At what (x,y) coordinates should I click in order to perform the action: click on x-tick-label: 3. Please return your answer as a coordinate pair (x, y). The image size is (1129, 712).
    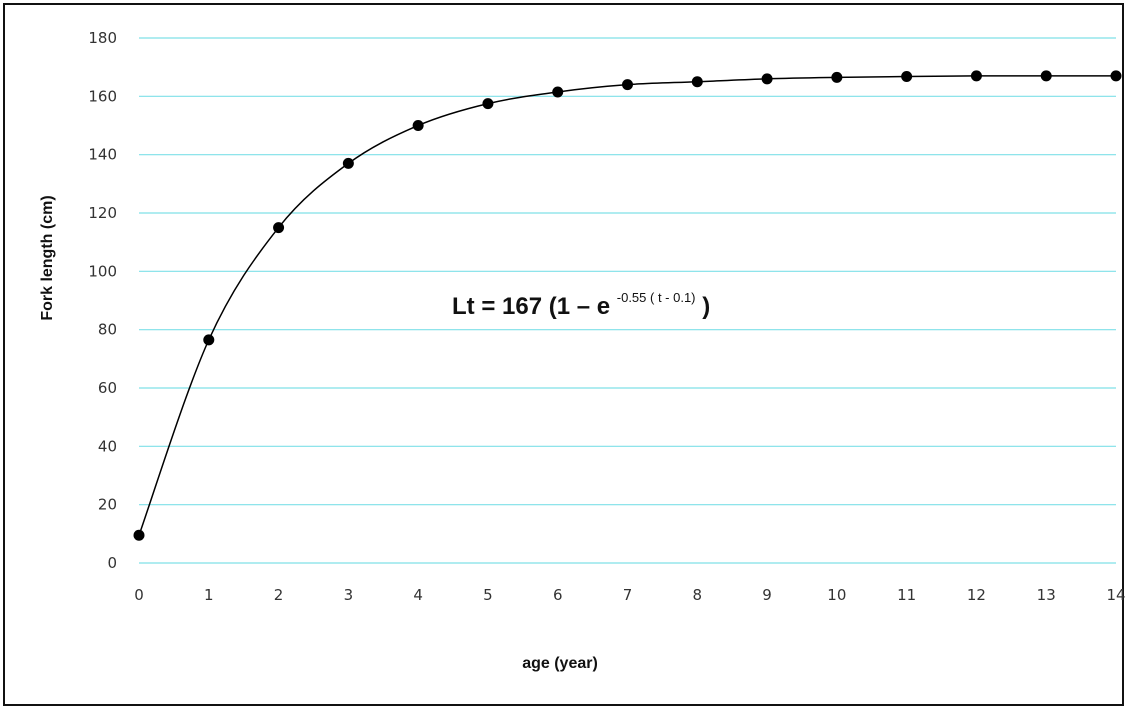
    Looking at the image, I should click on (349, 595).